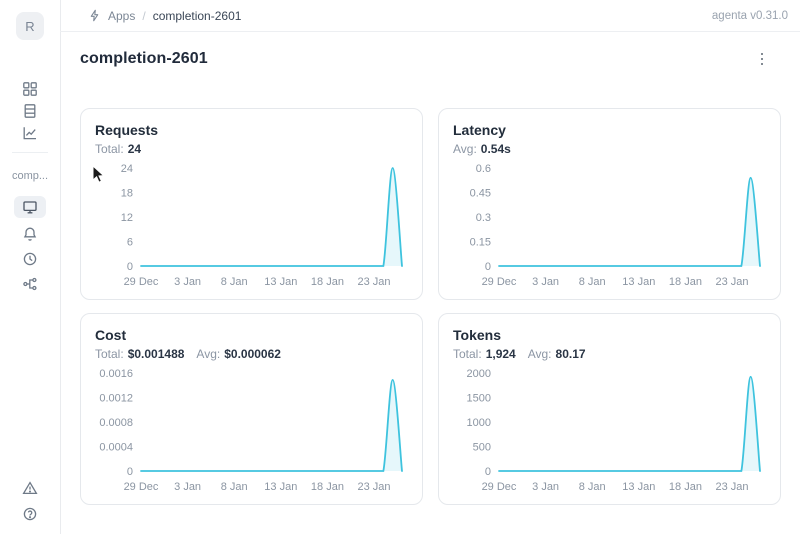 This screenshot has width=800, height=534. Describe the element at coordinates (122, 15) in the screenshot. I see `breadcrumb-apps-link: Apps` at that location.